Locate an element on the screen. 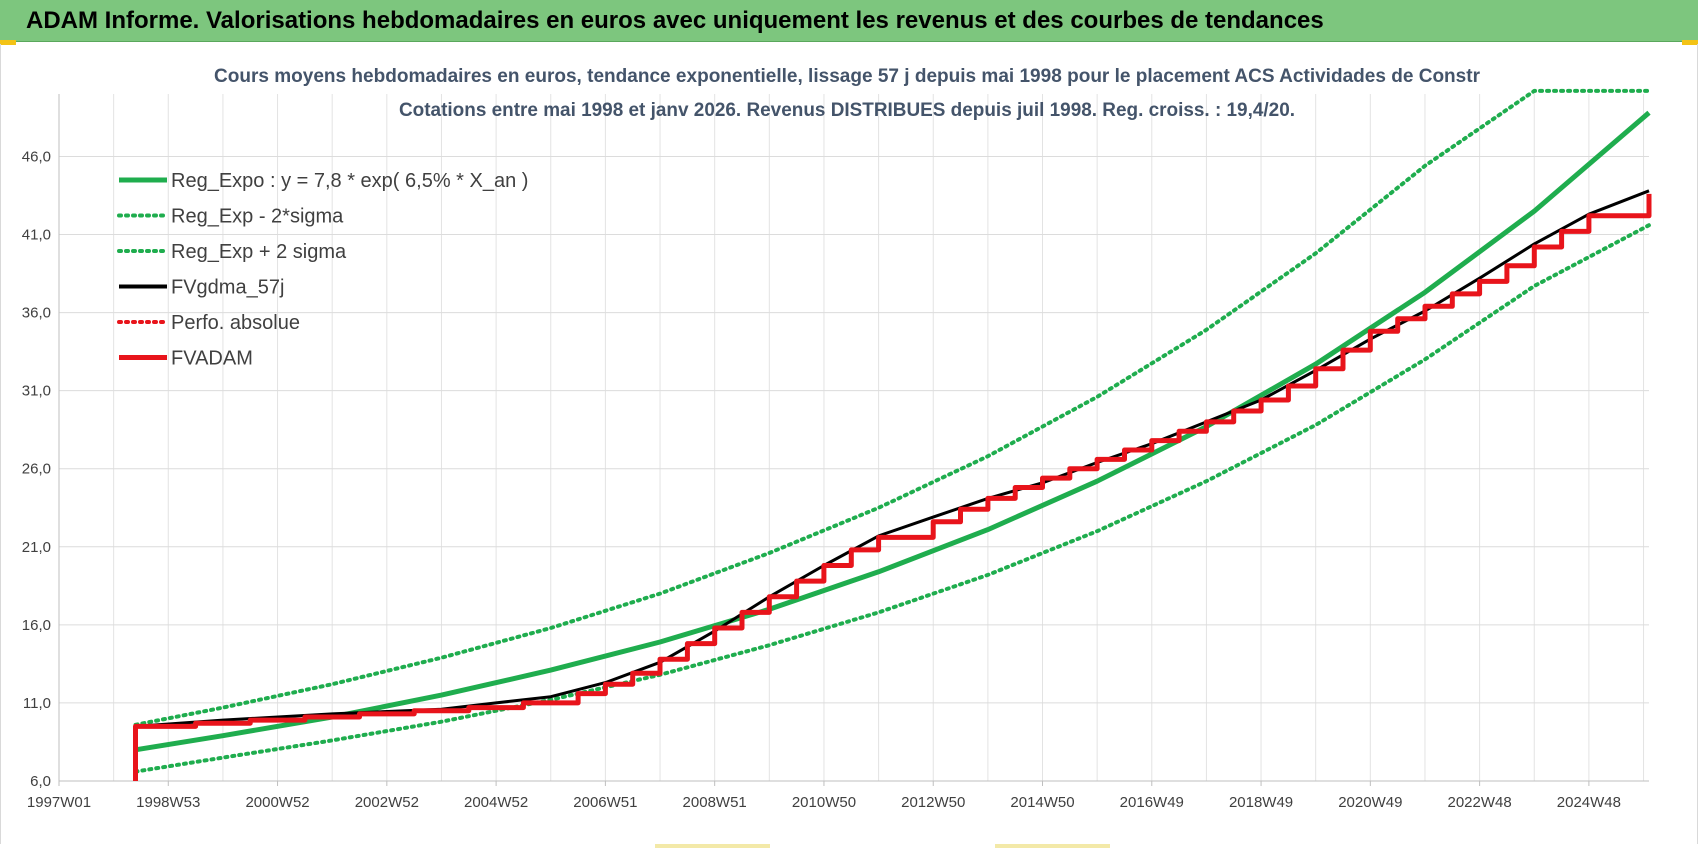 Image resolution: width=1698 pixels, height=848 pixels. x-tick-label: 2000W52 is located at coordinates (277, 802).